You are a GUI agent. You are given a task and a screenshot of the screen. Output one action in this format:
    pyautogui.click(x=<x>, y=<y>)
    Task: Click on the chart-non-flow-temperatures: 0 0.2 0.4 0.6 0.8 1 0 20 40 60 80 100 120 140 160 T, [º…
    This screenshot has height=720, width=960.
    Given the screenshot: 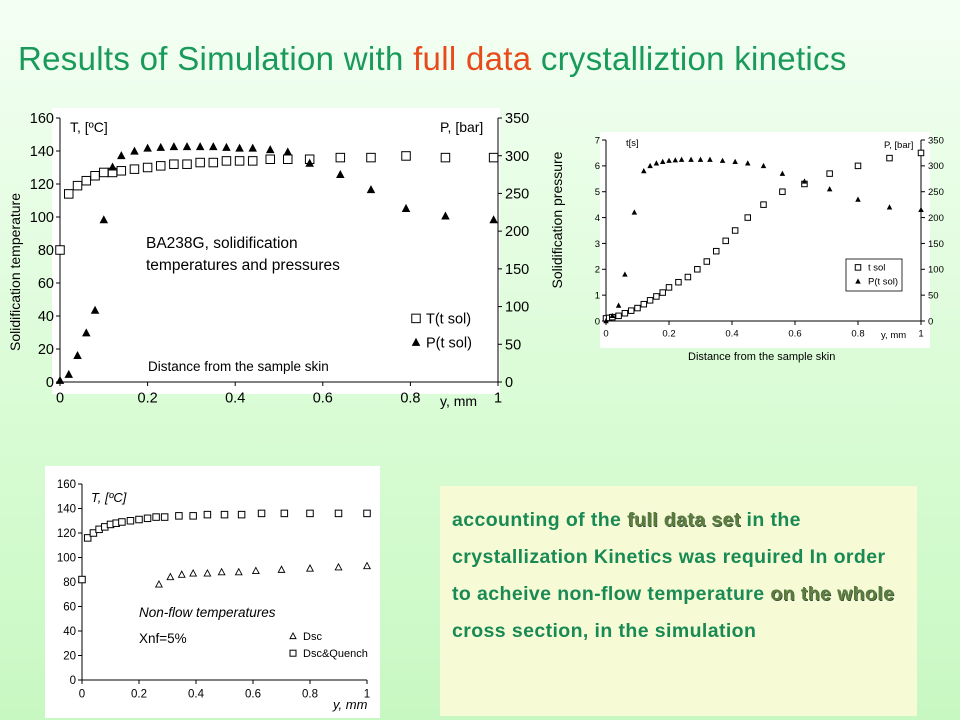 What is the action you would take?
    pyautogui.click(x=212, y=592)
    